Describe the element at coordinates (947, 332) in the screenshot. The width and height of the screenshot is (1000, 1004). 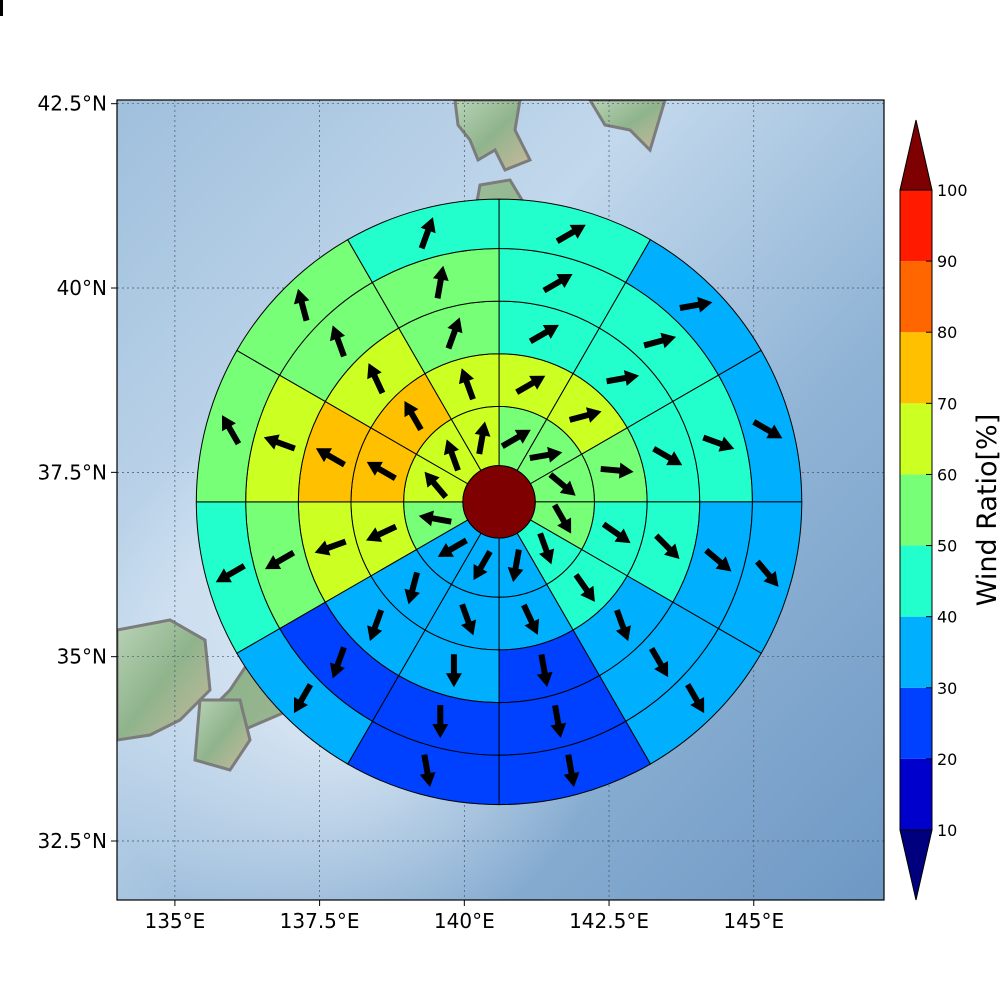
I see `colorbar-tick-label: 80` at that location.